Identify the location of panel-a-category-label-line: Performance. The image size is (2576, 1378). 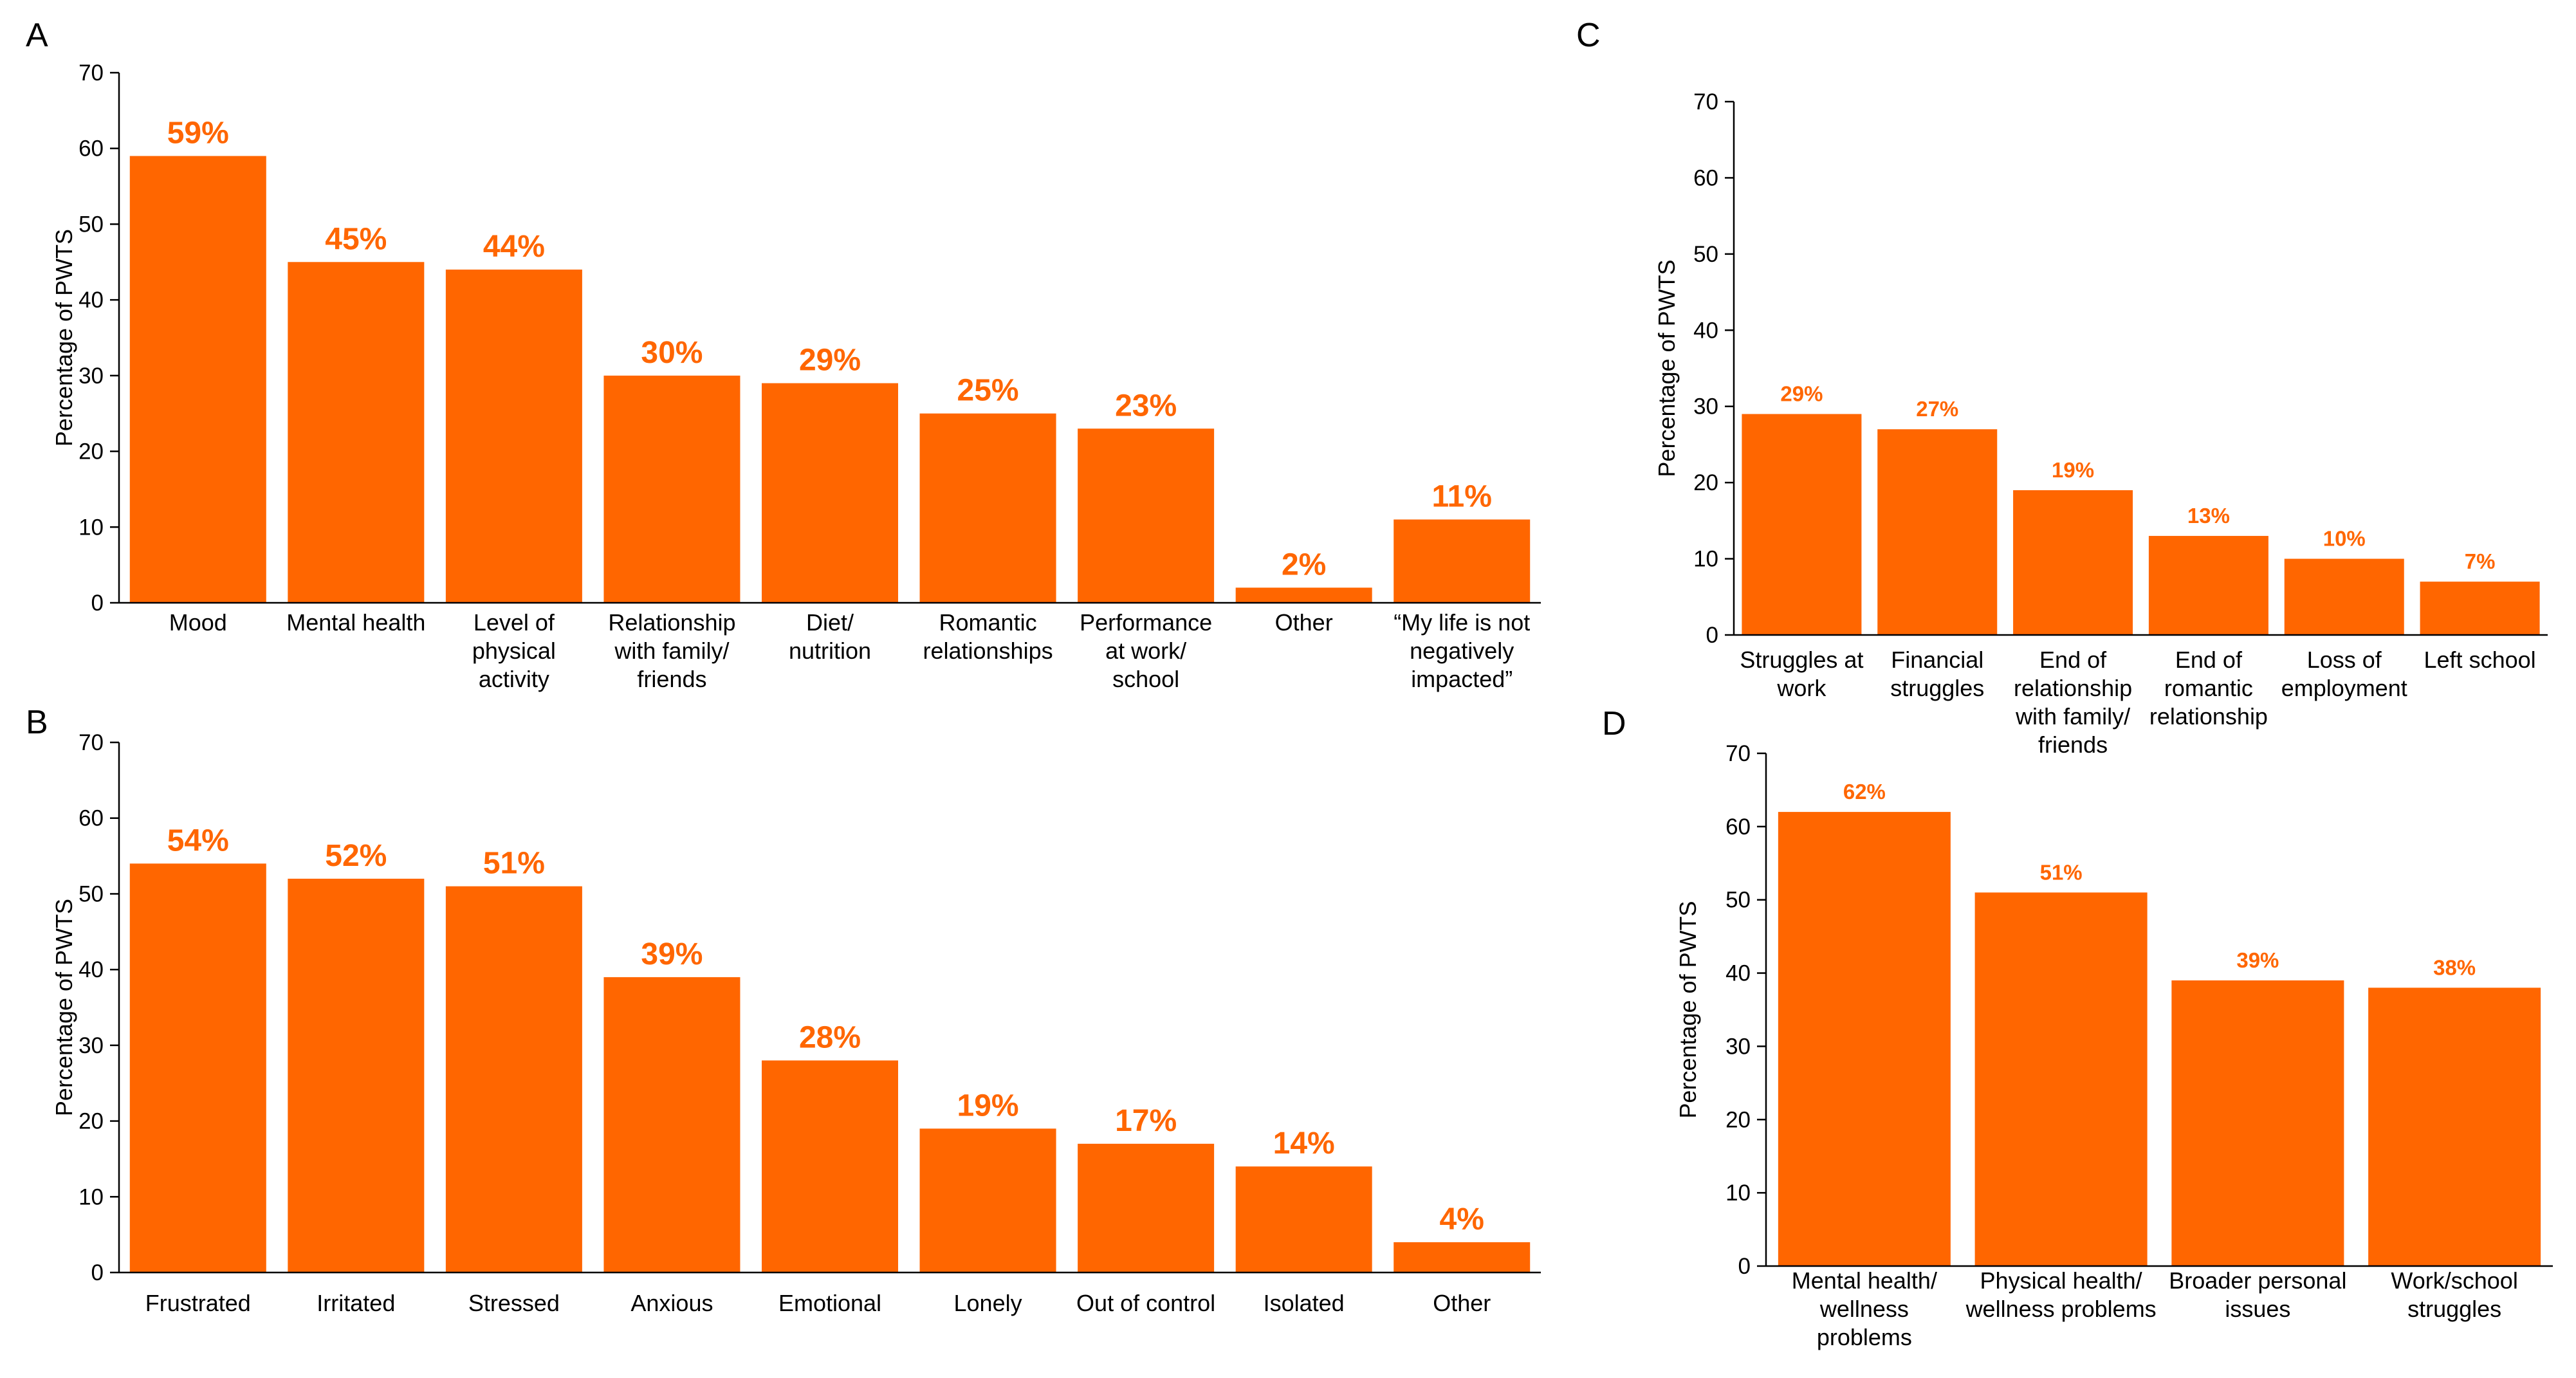
(1146, 622).